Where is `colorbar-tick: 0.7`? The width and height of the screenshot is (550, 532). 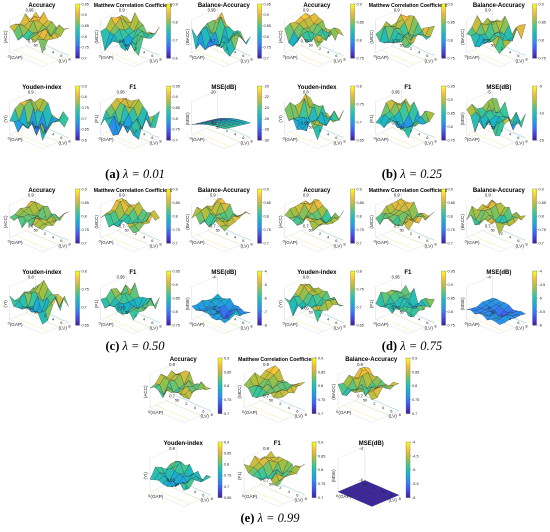
colorbar-tick: 0.7 is located at coordinates (450, 244).